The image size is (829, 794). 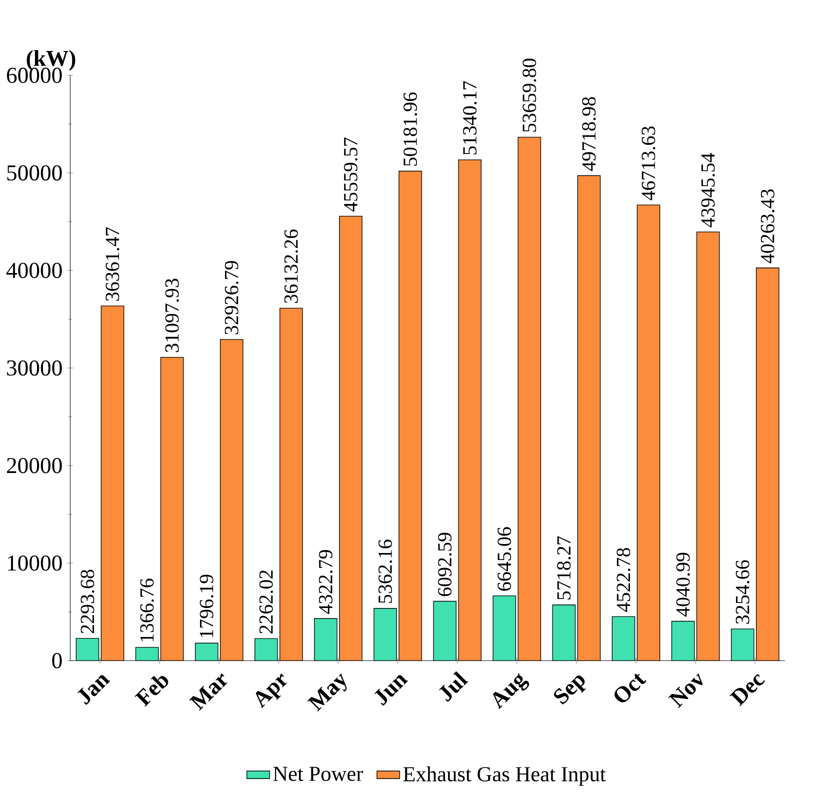 I want to click on data-label: 43945.54, so click(x=708, y=190).